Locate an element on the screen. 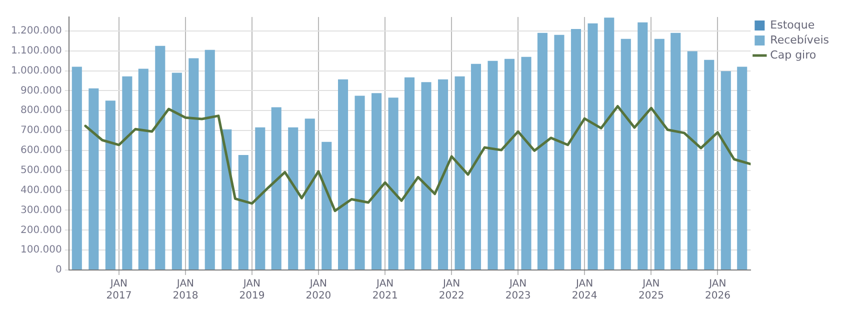  y-tick-label: 200.000 is located at coordinates (41, 230).